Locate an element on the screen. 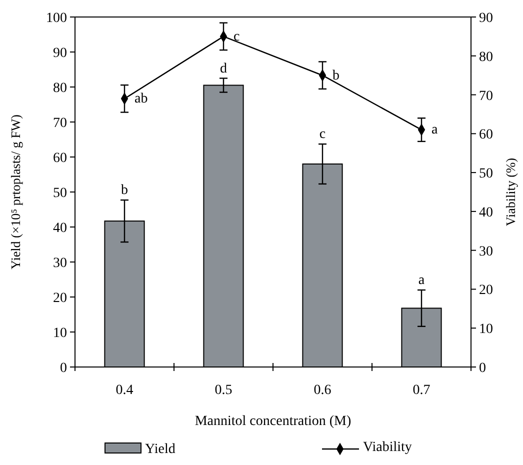 This screenshot has height=465, width=523. y-tick-label: 90 is located at coordinates (60, 53).